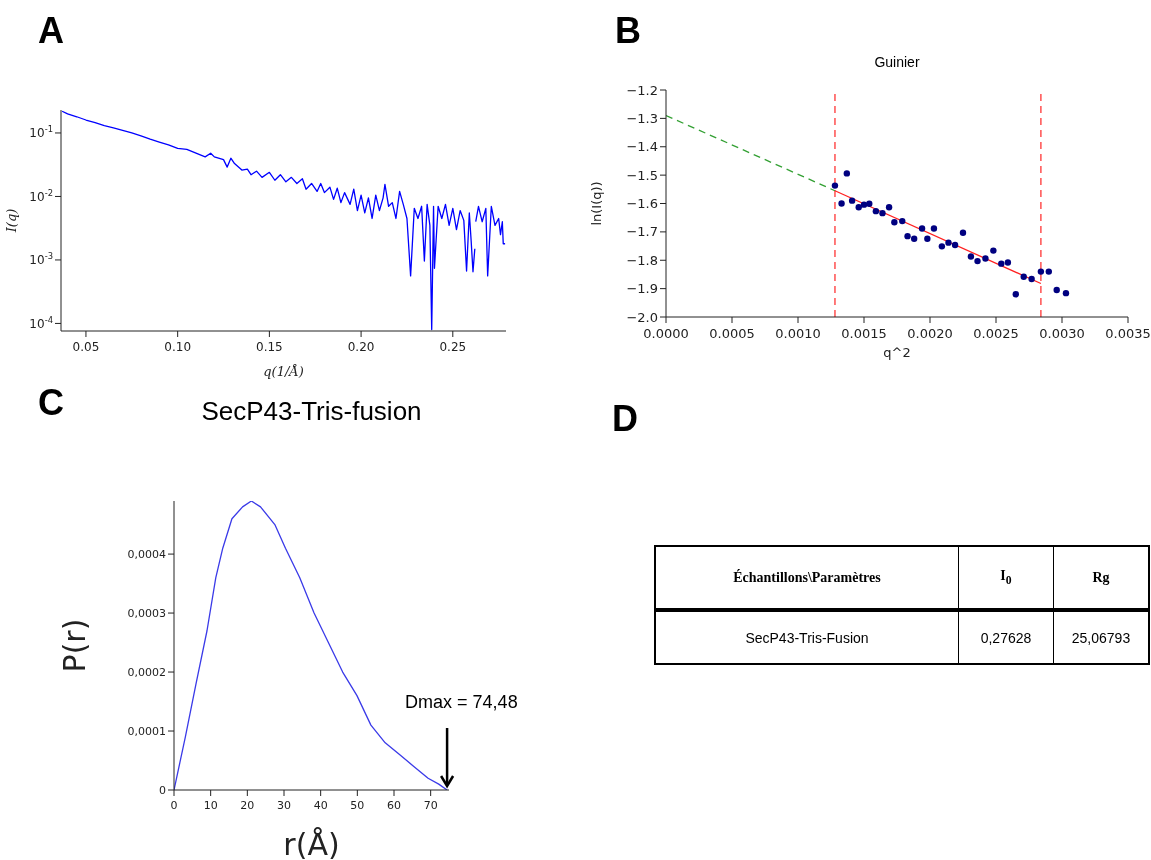 The width and height of the screenshot is (1151, 860). What do you see at coordinates (897, 352) in the screenshot?
I see `x-axis-title: q^2` at bounding box center [897, 352].